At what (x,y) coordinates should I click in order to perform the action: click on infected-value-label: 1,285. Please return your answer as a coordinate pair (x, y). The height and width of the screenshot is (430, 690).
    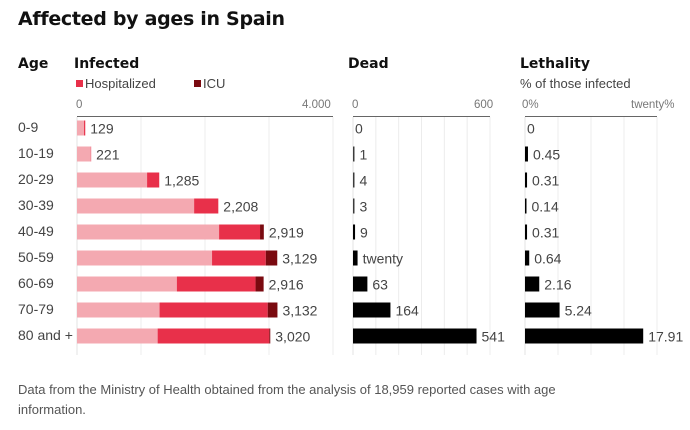
    Looking at the image, I should click on (181, 181).